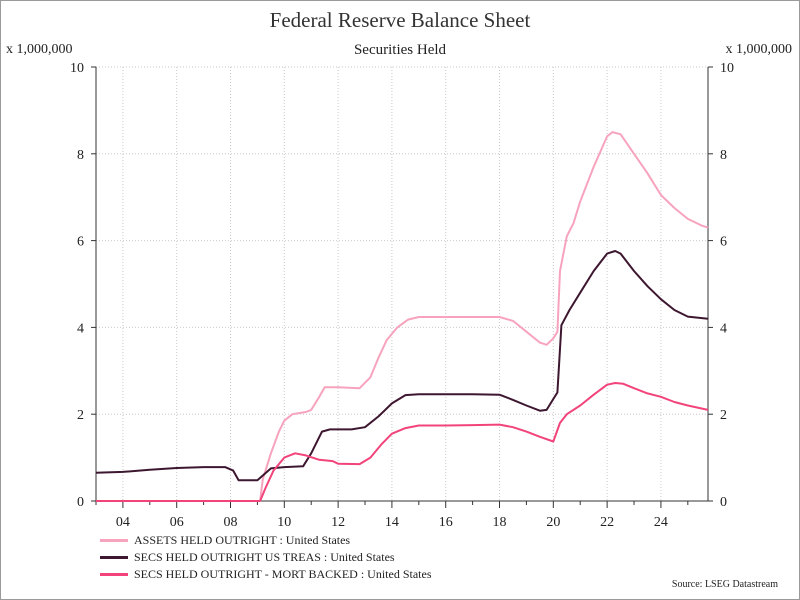 Image resolution: width=800 pixels, height=600 pixels. Describe the element at coordinates (242, 539) in the screenshot. I see `legend-label: ASSETS HELD OUTRIGHT : United States` at that location.